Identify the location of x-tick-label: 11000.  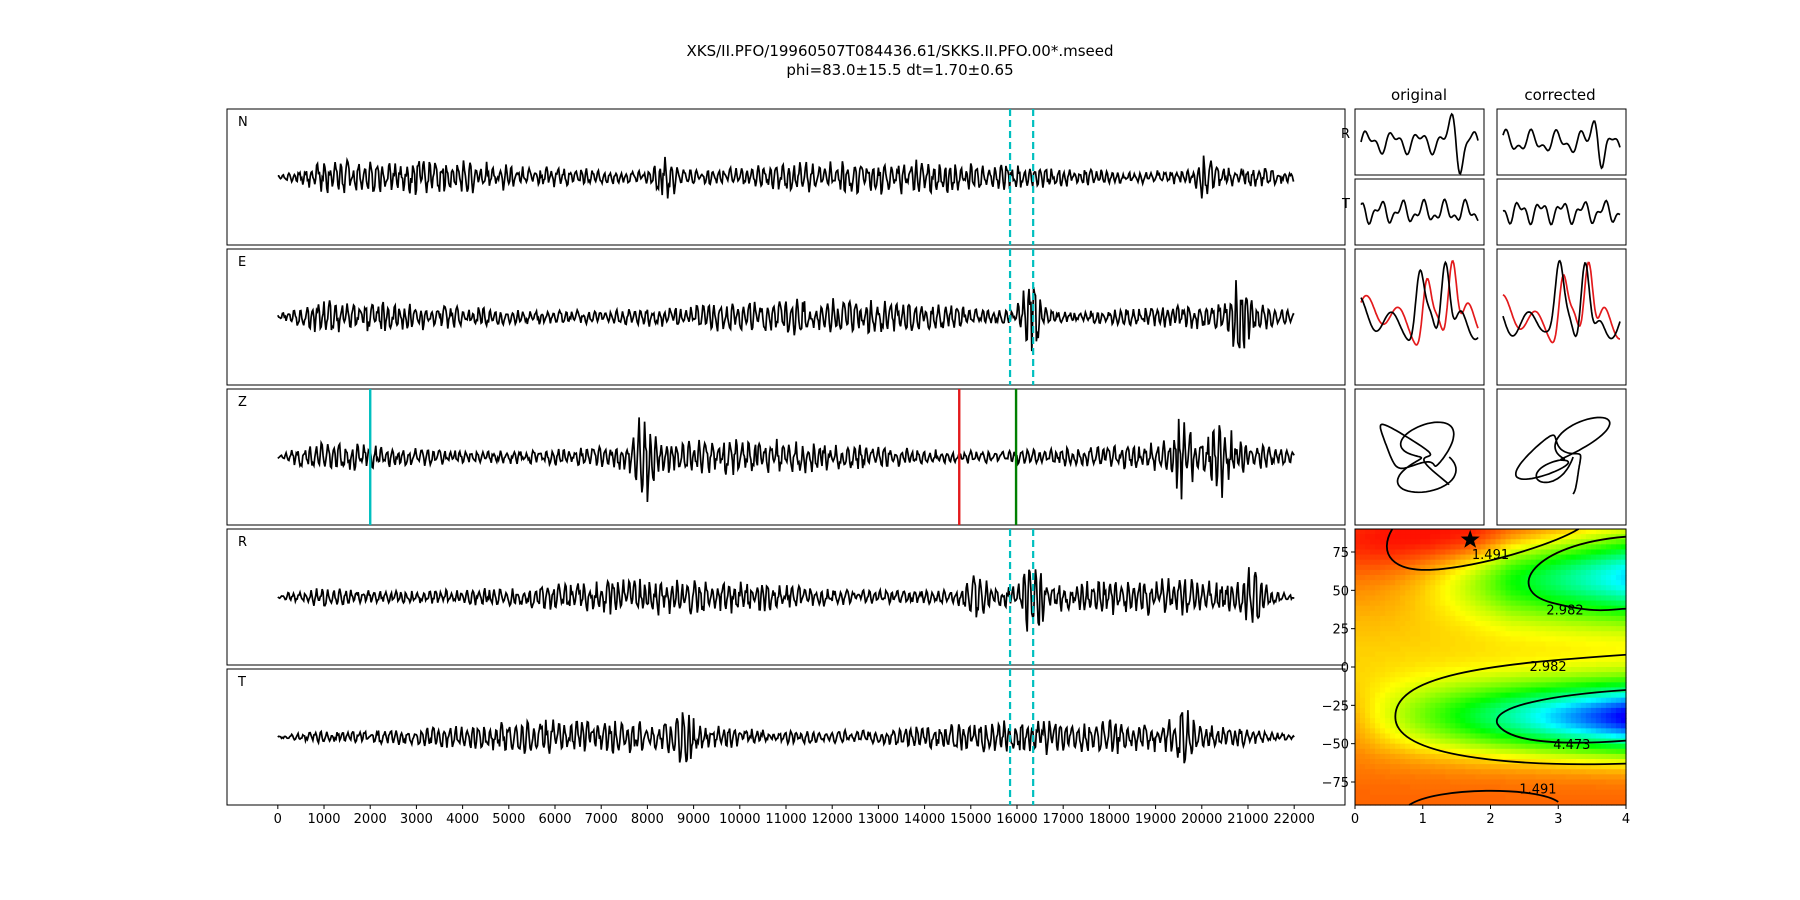
(785, 819).